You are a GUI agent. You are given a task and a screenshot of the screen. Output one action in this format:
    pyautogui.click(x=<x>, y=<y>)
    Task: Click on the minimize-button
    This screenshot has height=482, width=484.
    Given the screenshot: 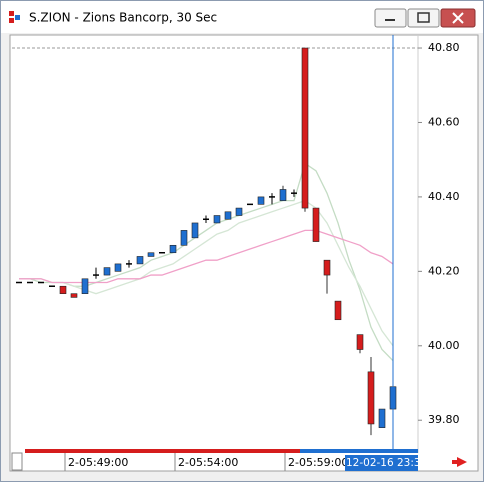 What is the action you would take?
    pyautogui.click(x=390, y=18)
    